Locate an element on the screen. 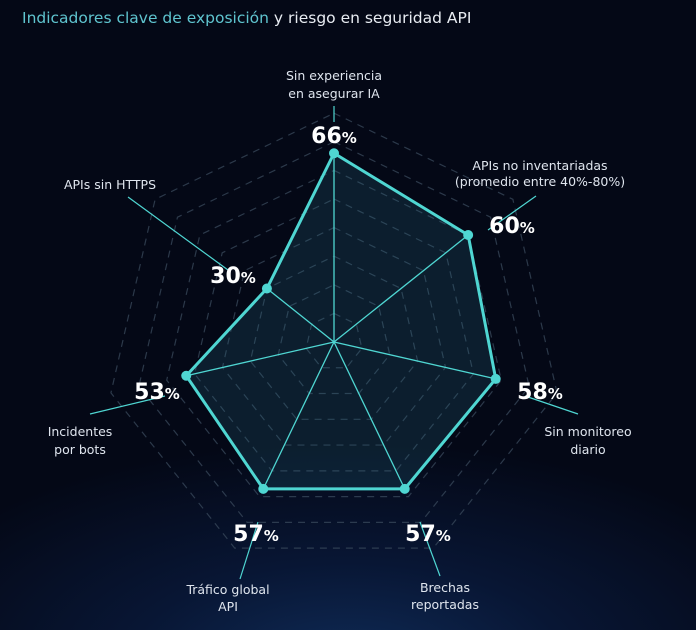 Image resolution: width=696 pixels, height=630 pixels. axis-label: reportadas is located at coordinates (445, 604).